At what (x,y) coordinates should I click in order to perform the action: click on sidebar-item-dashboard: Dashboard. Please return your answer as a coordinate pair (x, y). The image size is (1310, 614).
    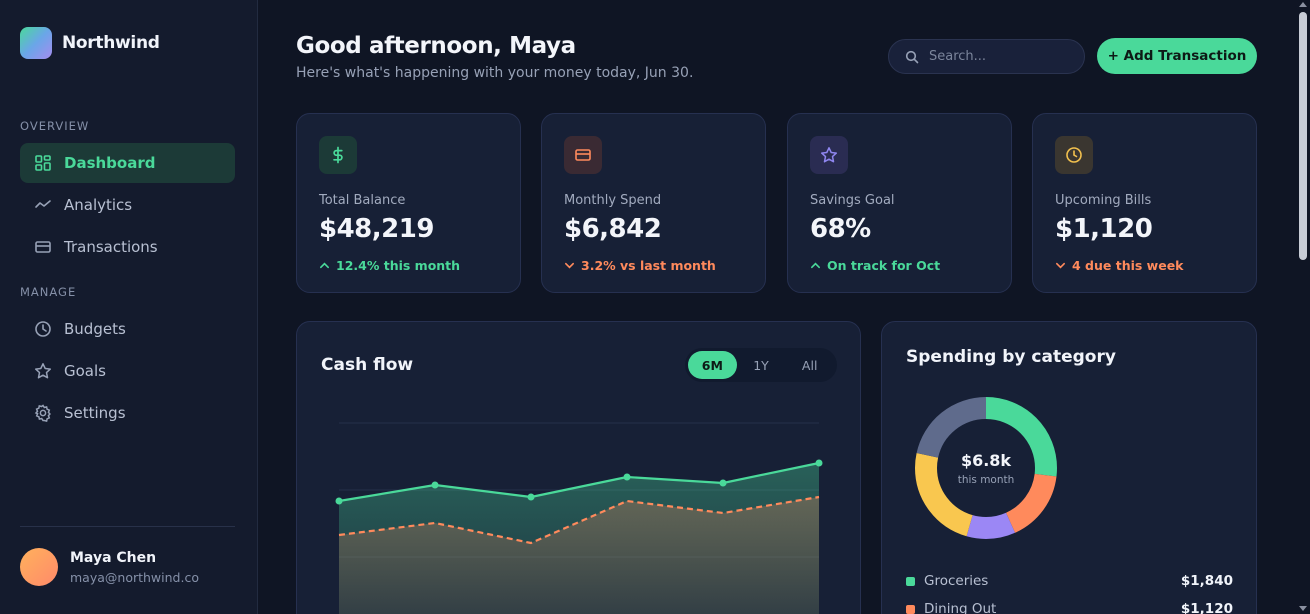
    Looking at the image, I should click on (127, 163).